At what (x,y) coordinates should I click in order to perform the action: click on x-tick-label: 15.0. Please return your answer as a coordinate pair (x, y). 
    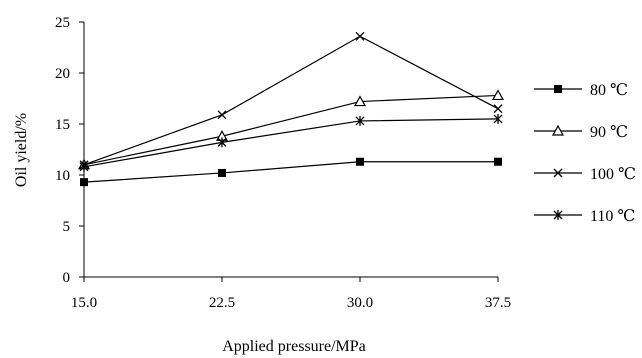
    Looking at the image, I should click on (84, 303).